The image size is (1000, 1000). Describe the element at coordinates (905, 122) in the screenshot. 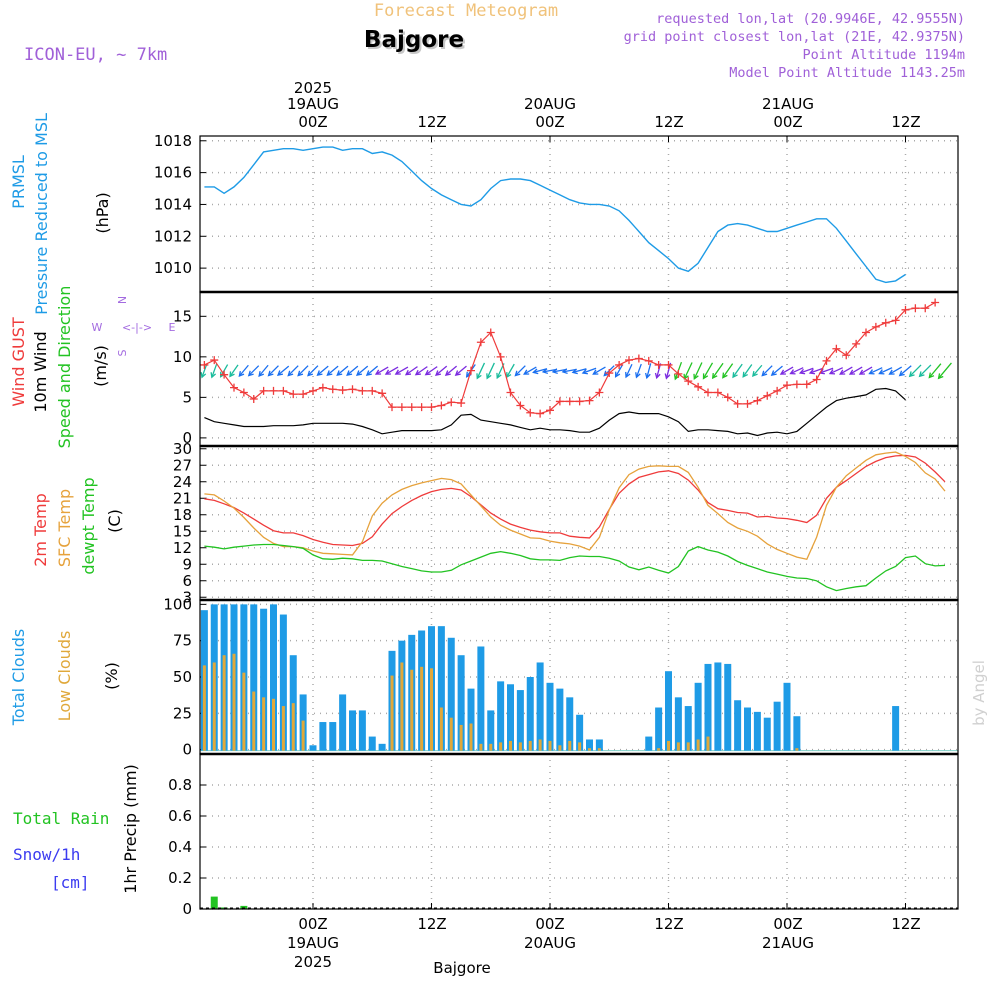

I see `top-time-label: 12Z` at that location.